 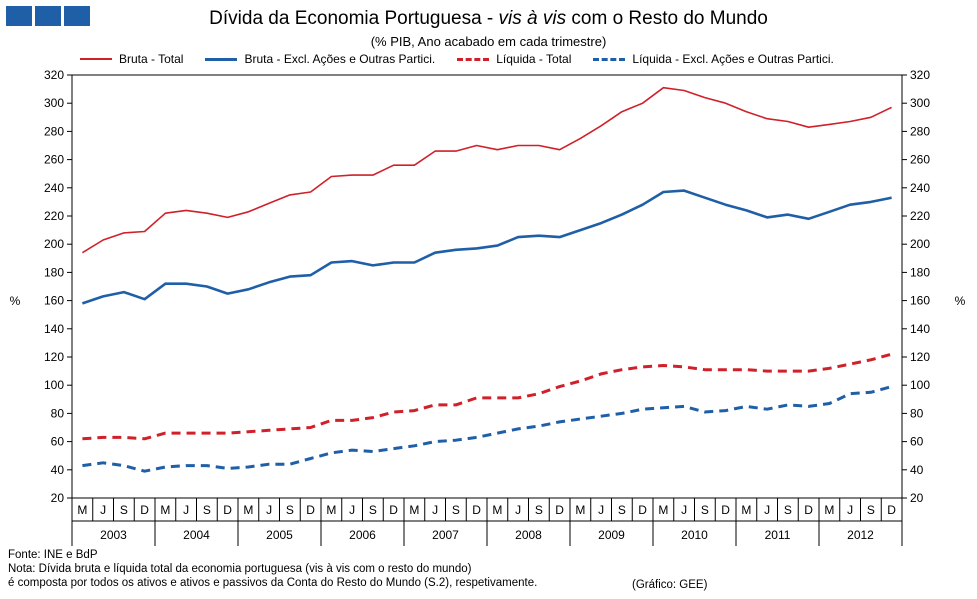 What do you see at coordinates (920, 103) in the screenshot?
I see `y-tick-label-right: 300` at bounding box center [920, 103].